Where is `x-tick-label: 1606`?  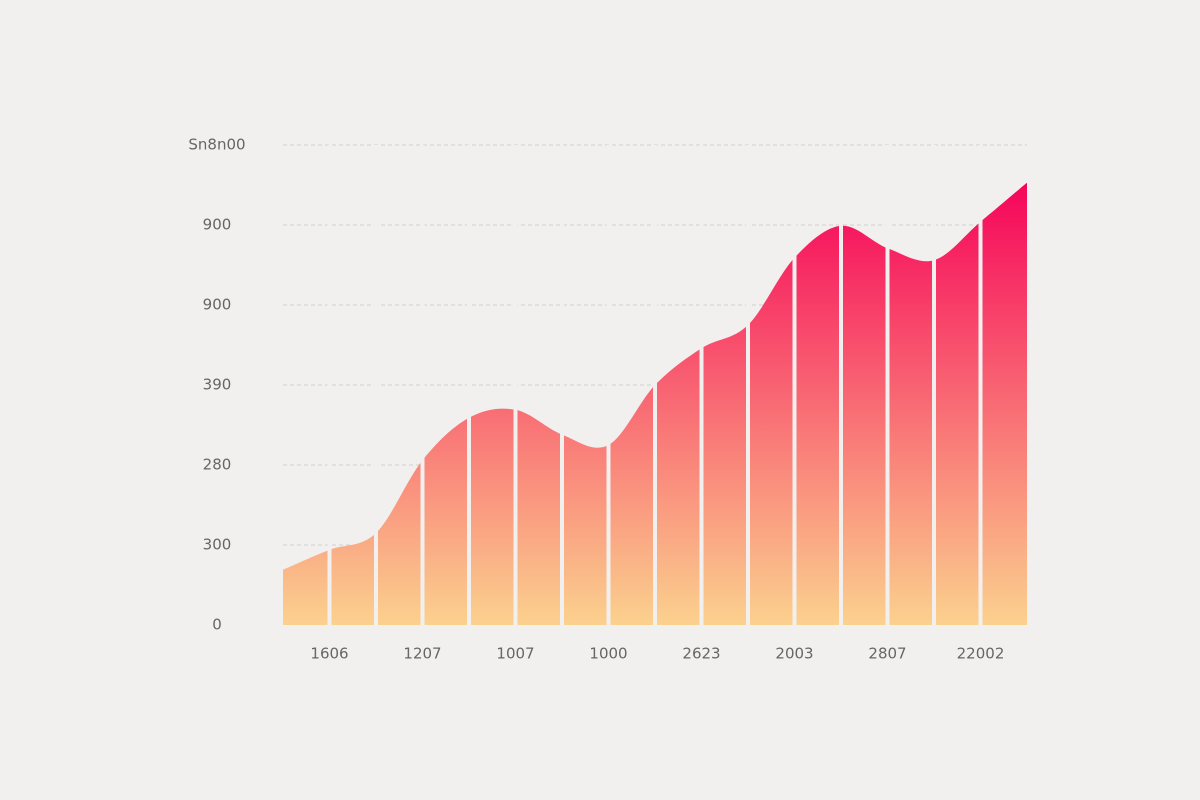
x-tick-label: 1606 is located at coordinates (329, 654).